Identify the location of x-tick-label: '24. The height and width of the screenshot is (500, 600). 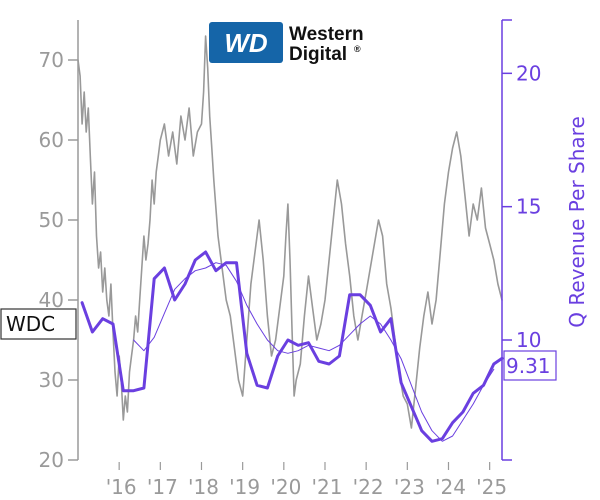
(450, 487).